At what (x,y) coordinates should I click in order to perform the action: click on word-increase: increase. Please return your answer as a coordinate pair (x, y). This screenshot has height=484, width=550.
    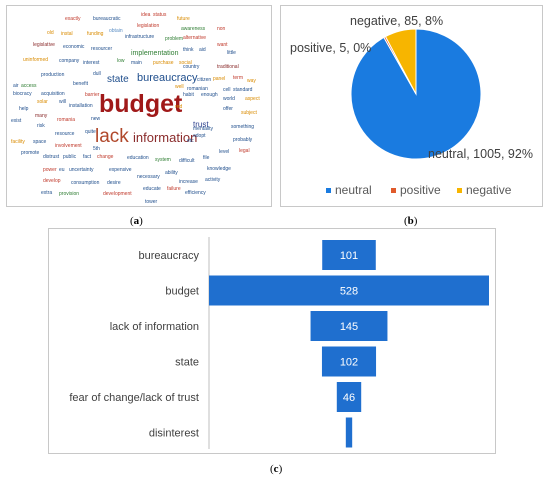
    Looking at the image, I should click on (188, 182).